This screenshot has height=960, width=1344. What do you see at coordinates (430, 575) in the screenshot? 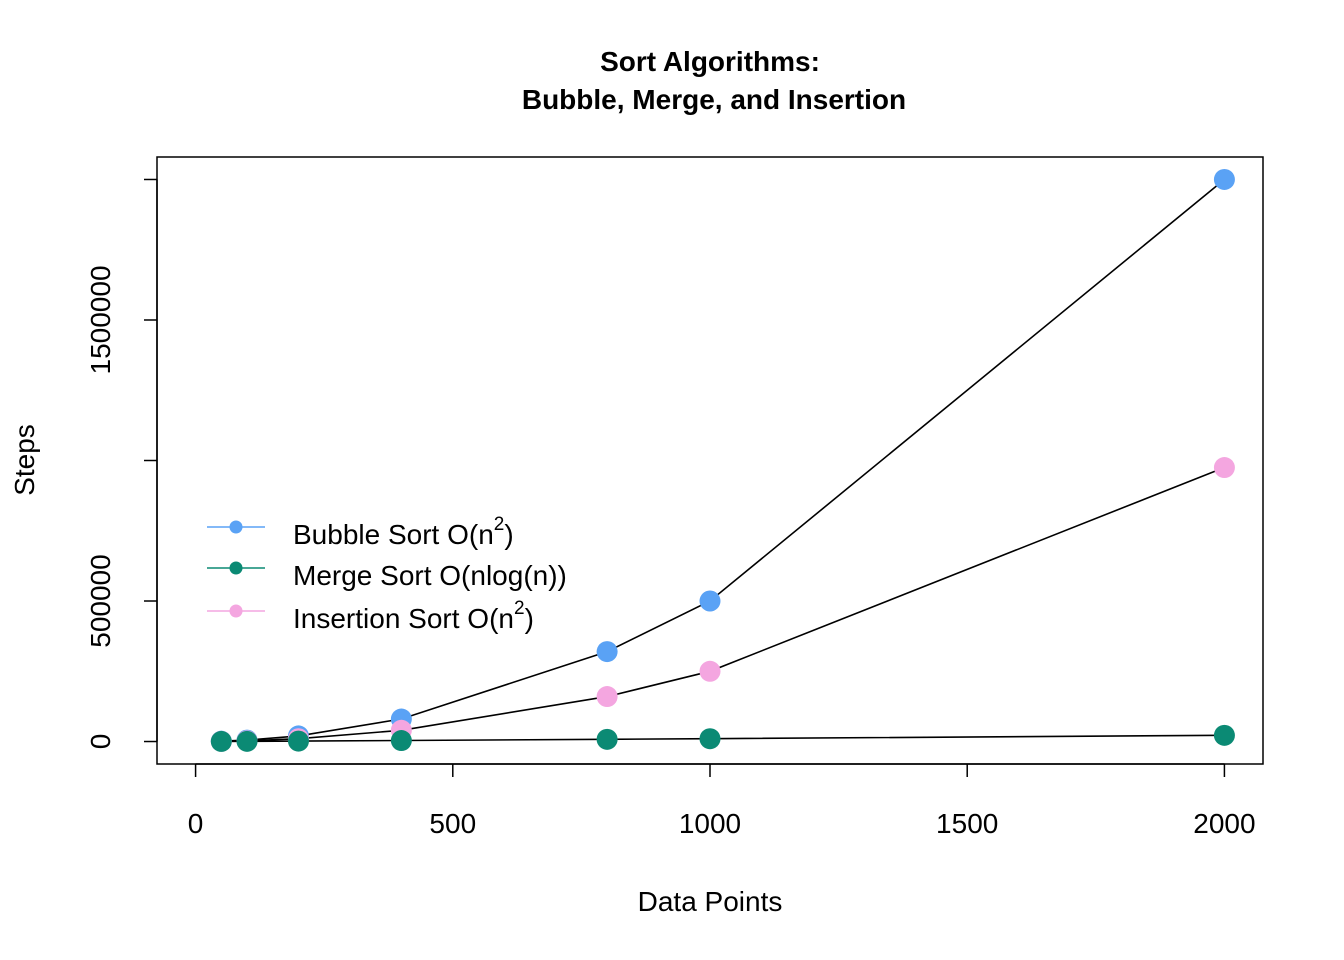
I see `legend-label: Merge Sort O(nlog(n))` at bounding box center [430, 575].